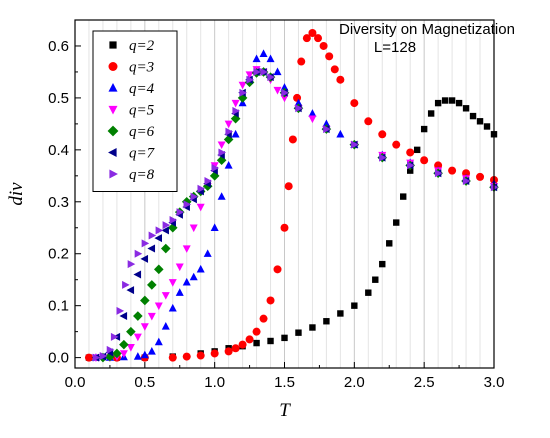 The width and height of the screenshot is (550, 438). I want to click on legend-item: q=3, so click(131, 68).